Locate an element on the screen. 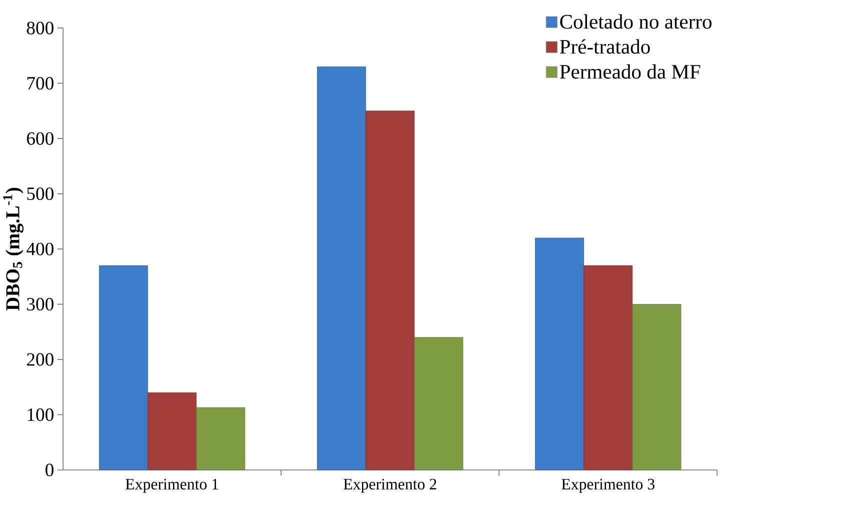  y-tick-label: 800 is located at coordinates (40, 28).